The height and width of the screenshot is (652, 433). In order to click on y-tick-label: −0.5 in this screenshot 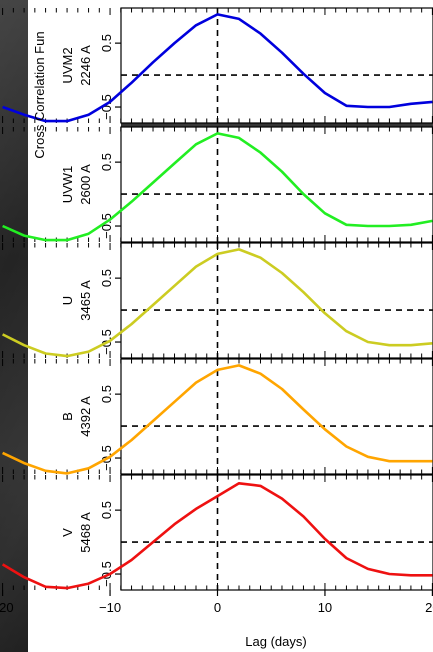, I will do `click(106, 574)`.